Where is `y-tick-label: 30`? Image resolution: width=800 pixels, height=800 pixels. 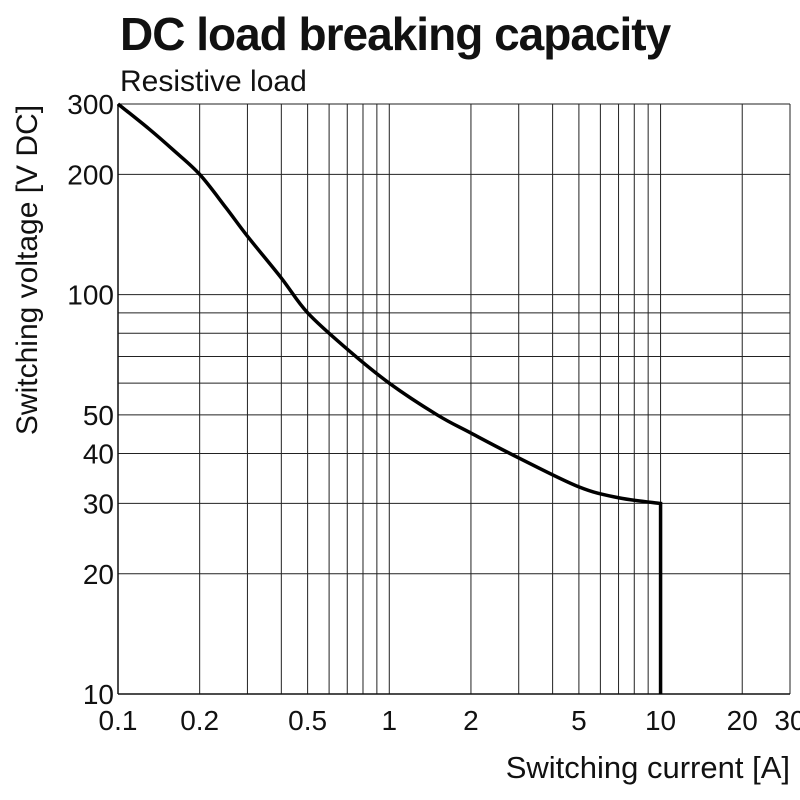
y-tick-label: 30 is located at coordinates (98, 503).